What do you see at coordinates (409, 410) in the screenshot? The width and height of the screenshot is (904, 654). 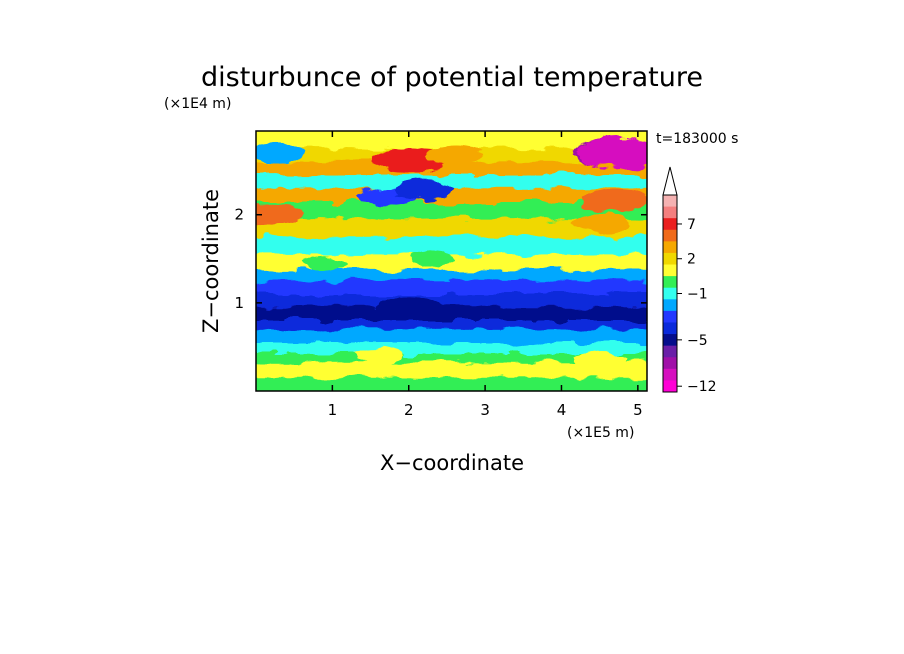 I see `x-tick-label: 2` at bounding box center [409, 410].